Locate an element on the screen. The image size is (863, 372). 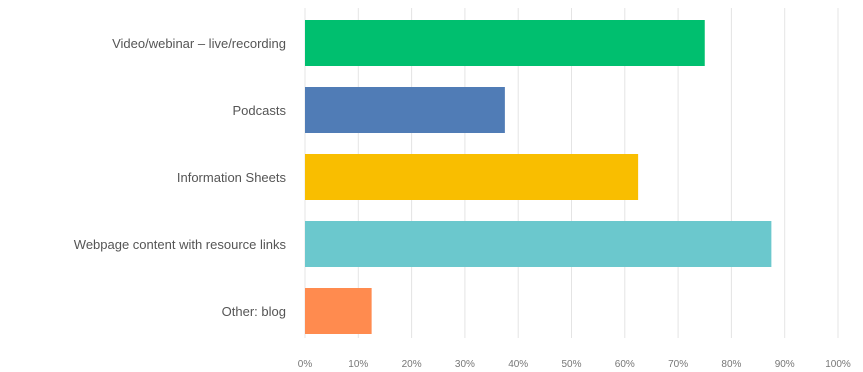
x-tick-label: 70% is located at coordinates (678, 364).